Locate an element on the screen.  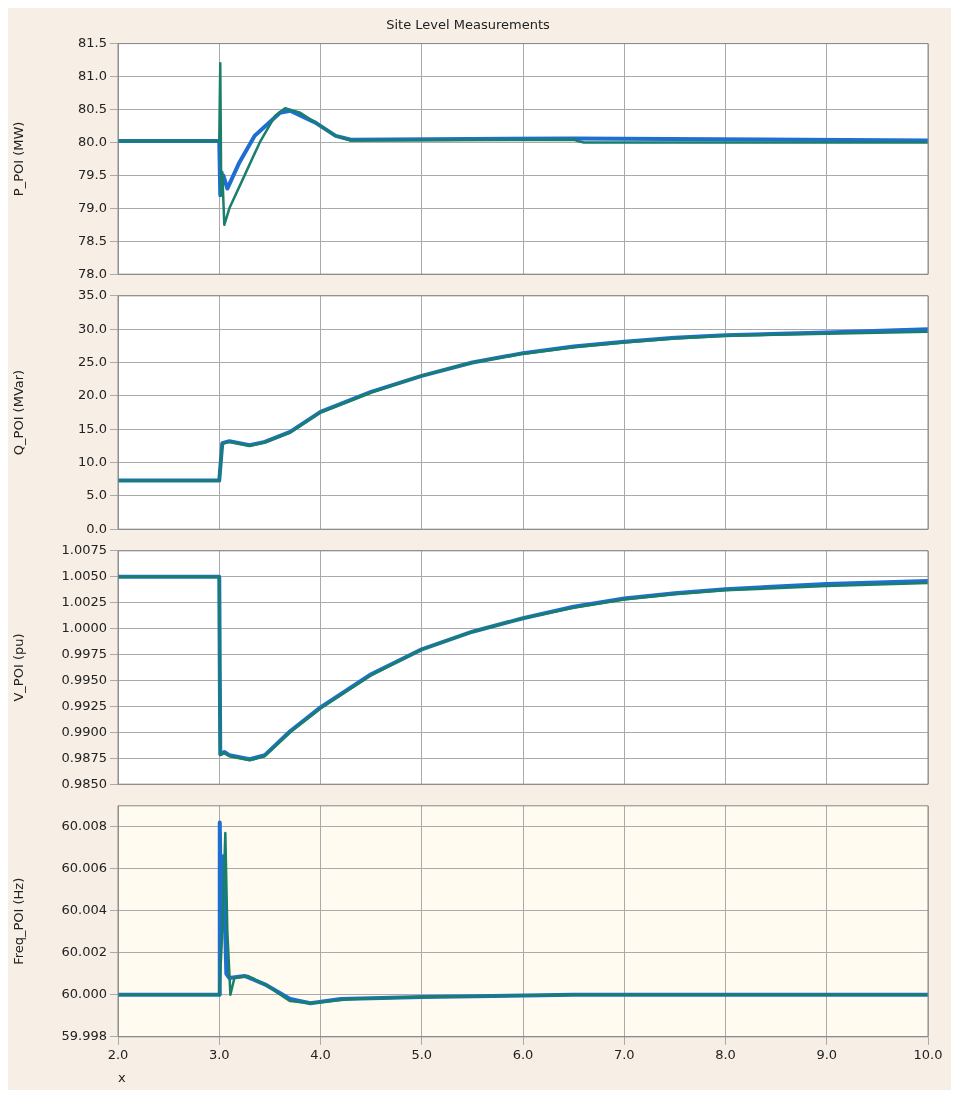
y-tick-label: 60.000 is located at coordinates (84, 994).